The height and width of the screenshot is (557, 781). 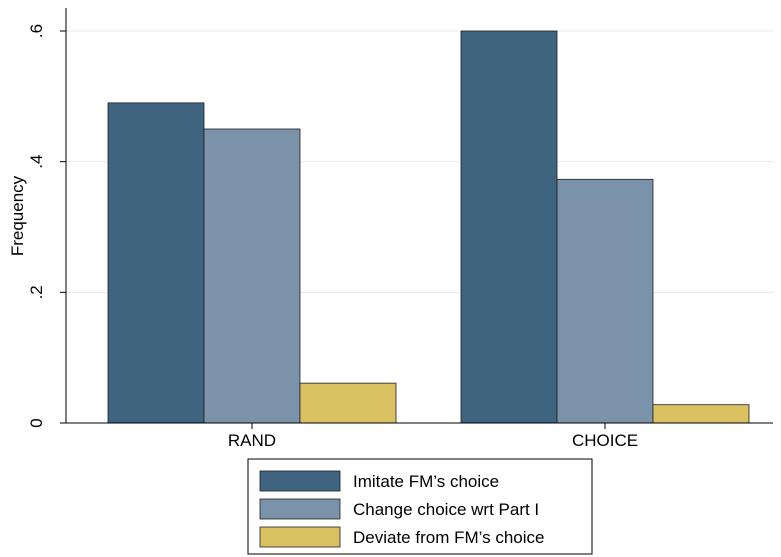 I want to click on y-axis-ticks: 0 .2 .4 .6, so click(x=46, y=226).